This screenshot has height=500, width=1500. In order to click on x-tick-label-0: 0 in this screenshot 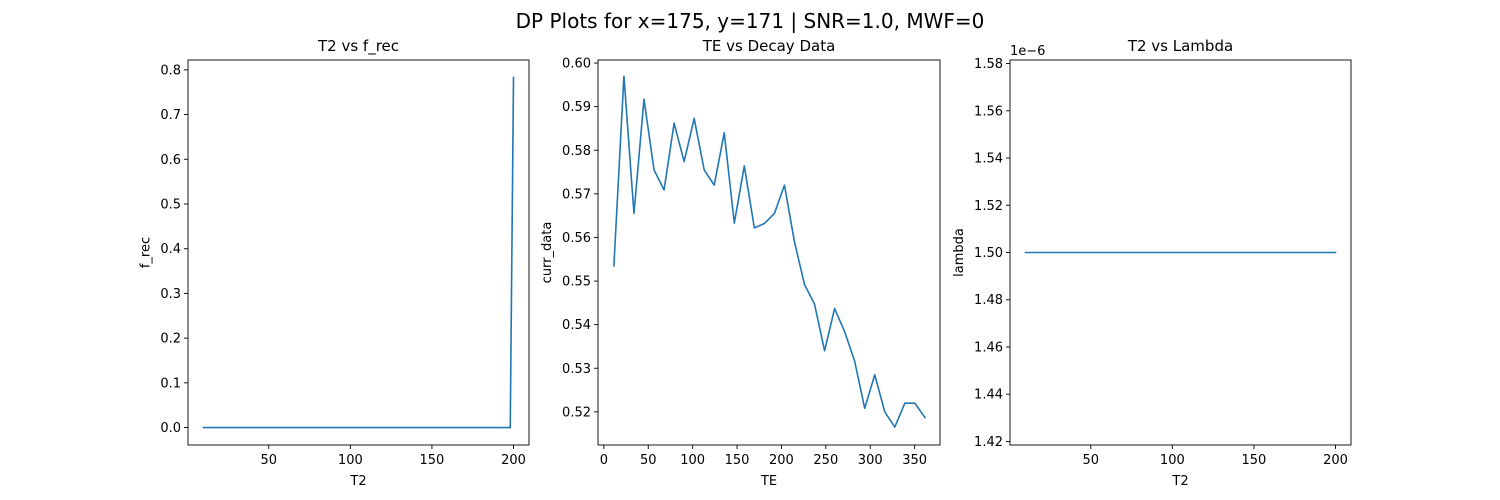, I will do `click(604, 460)`.